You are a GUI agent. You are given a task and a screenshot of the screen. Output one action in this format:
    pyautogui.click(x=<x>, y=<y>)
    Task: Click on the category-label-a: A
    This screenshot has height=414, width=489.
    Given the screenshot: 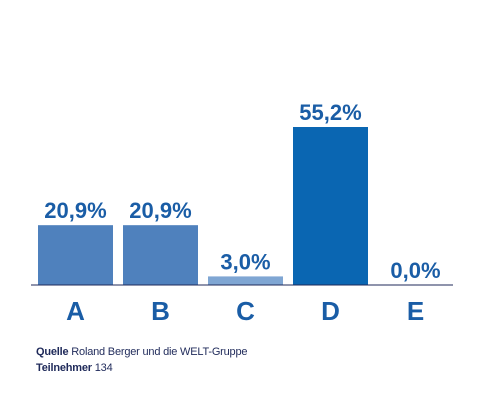 What is the action you would take?
    pyautogui.click(x=75, y=311)
    